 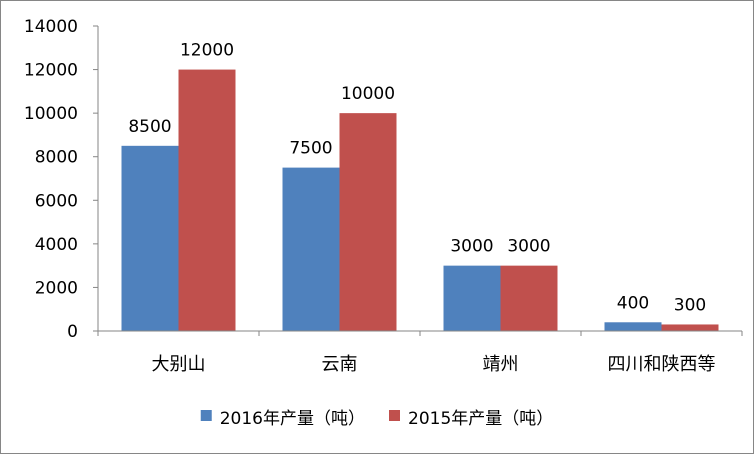 What do you see at coordinates (368, 94) in the screenshot?
I see `data-label: 10000` at bounding box center [368, 94].